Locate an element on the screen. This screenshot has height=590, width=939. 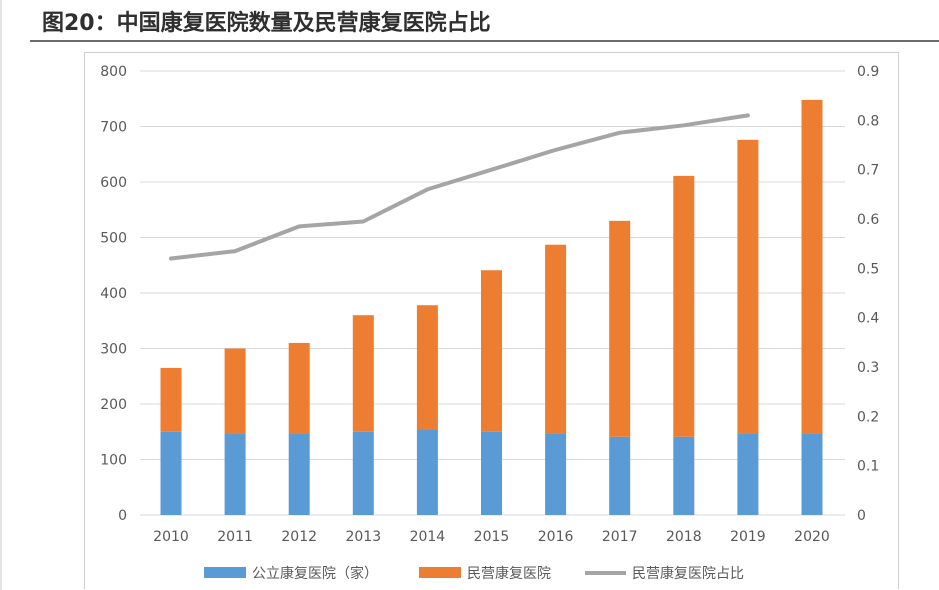
title-underline is located at coordinates (484, 41).